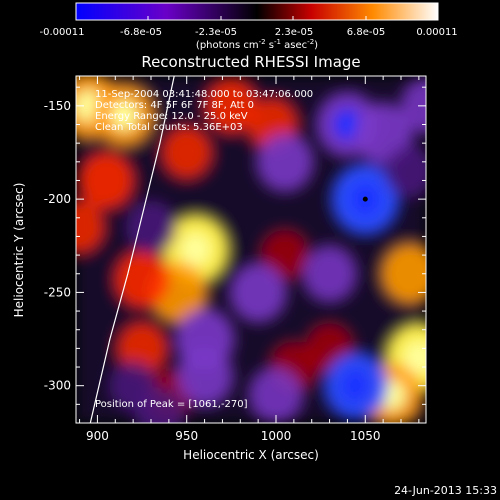 This screenshot has width=500, height=500. What do you see at coordinates (171, 116) in the screenshot?
I see `annotation-energy-range: Energy Range: 12.0 - 25.0 keV` at bounding box center [171, 116].